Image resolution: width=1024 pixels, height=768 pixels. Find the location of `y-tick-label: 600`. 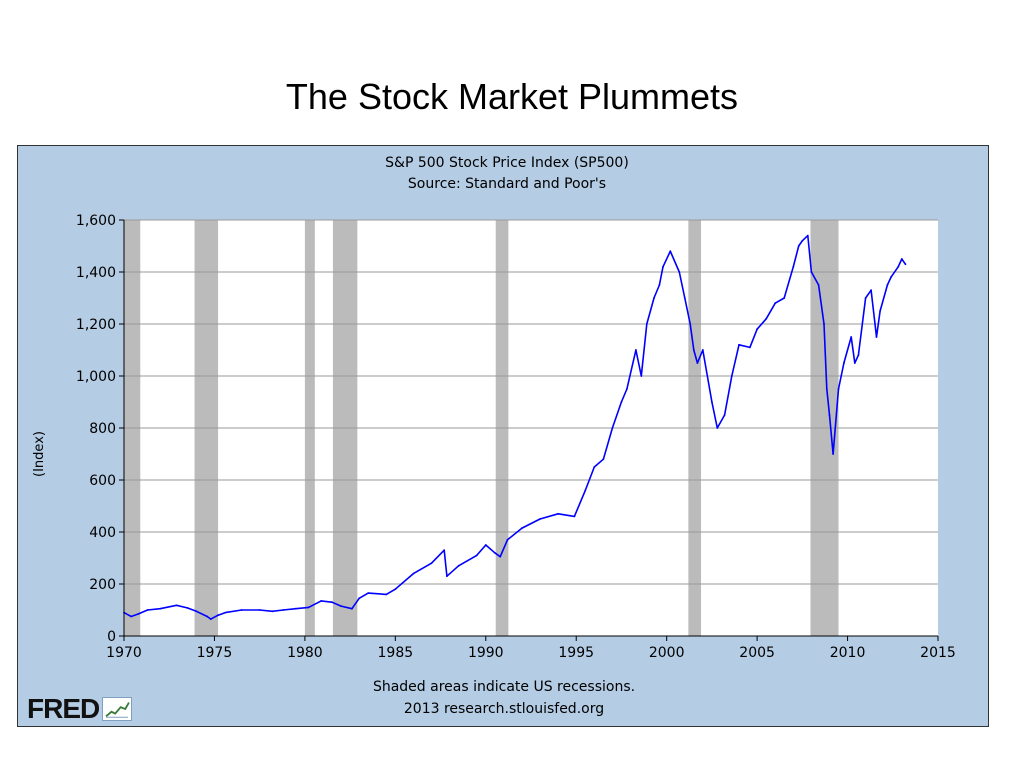

y-tick-label: 600 is located at coordinates (102, 481).